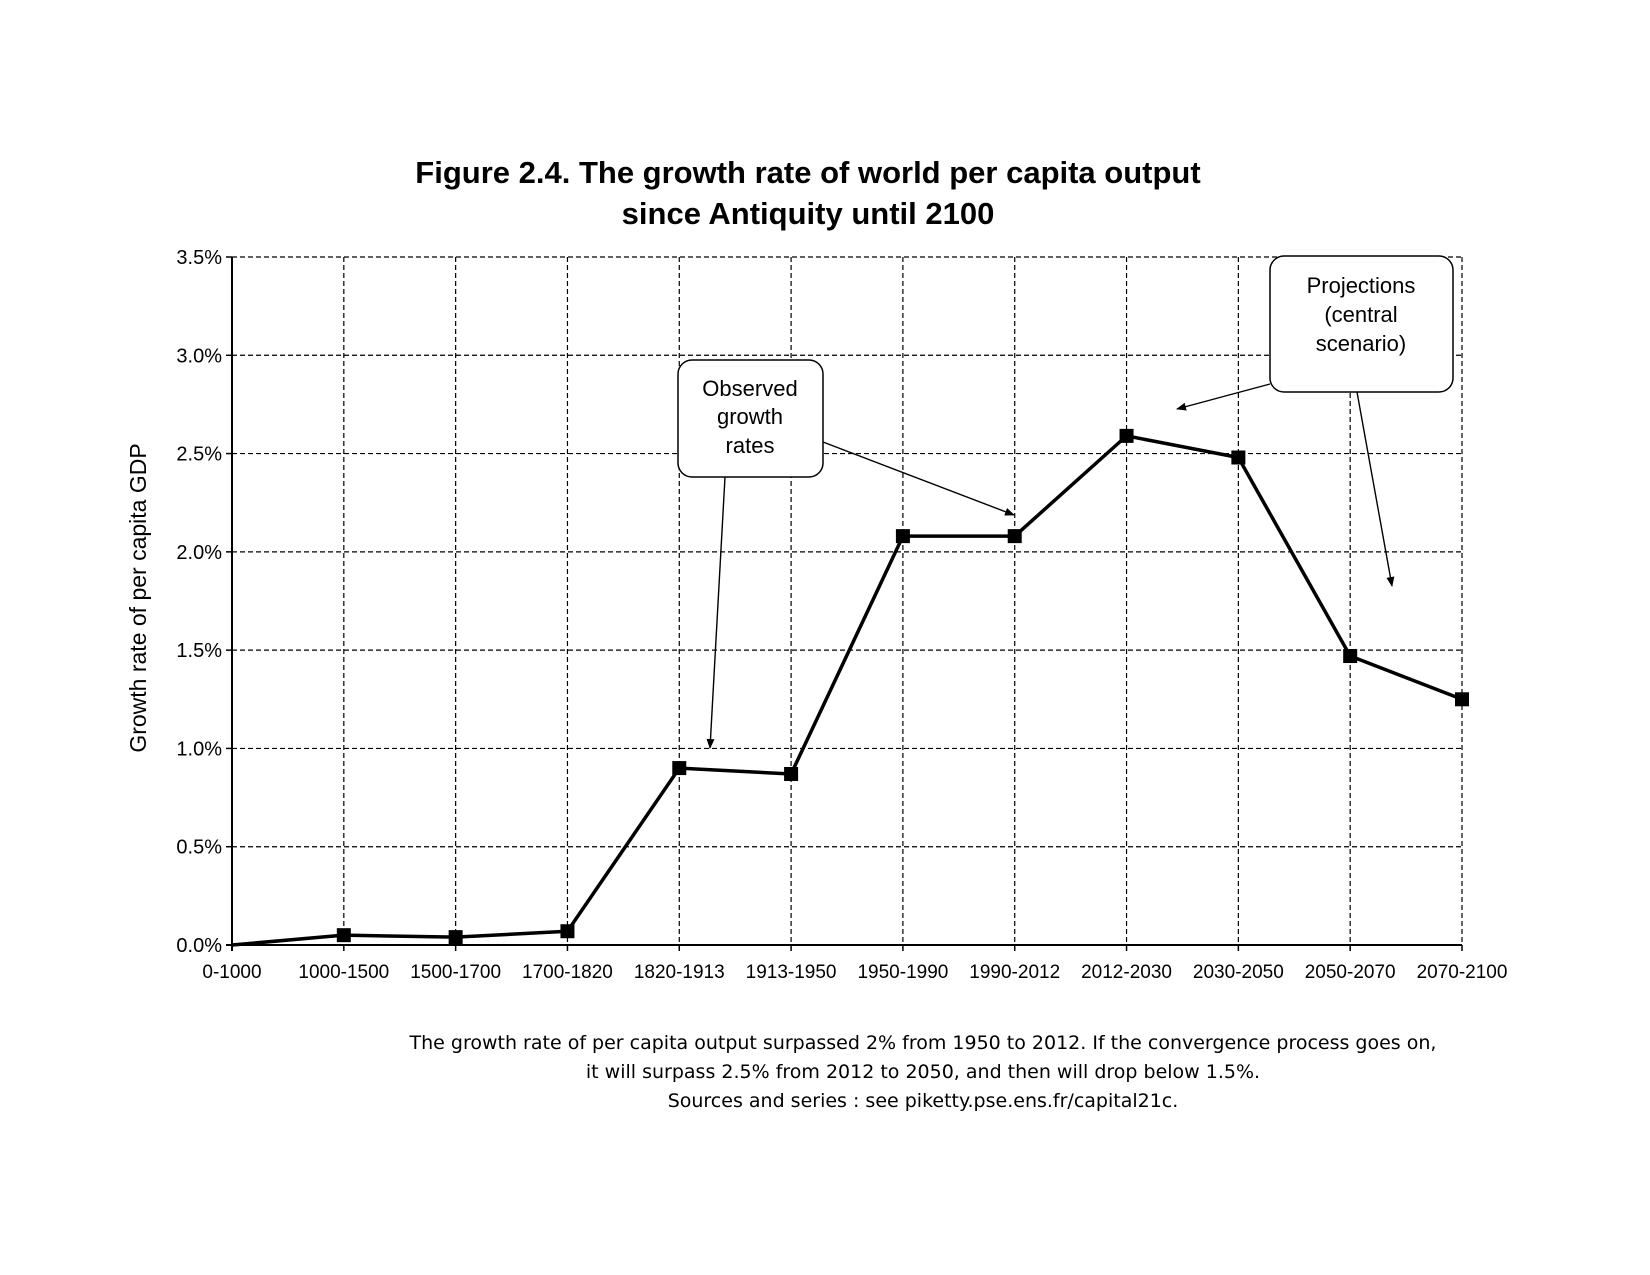 The image size is (1650, 1275). What do you see at coordinates (1126, 972) in the screenshot?
I see `x-tick-label: 2012-2030` at bounding box center [1126, 972].